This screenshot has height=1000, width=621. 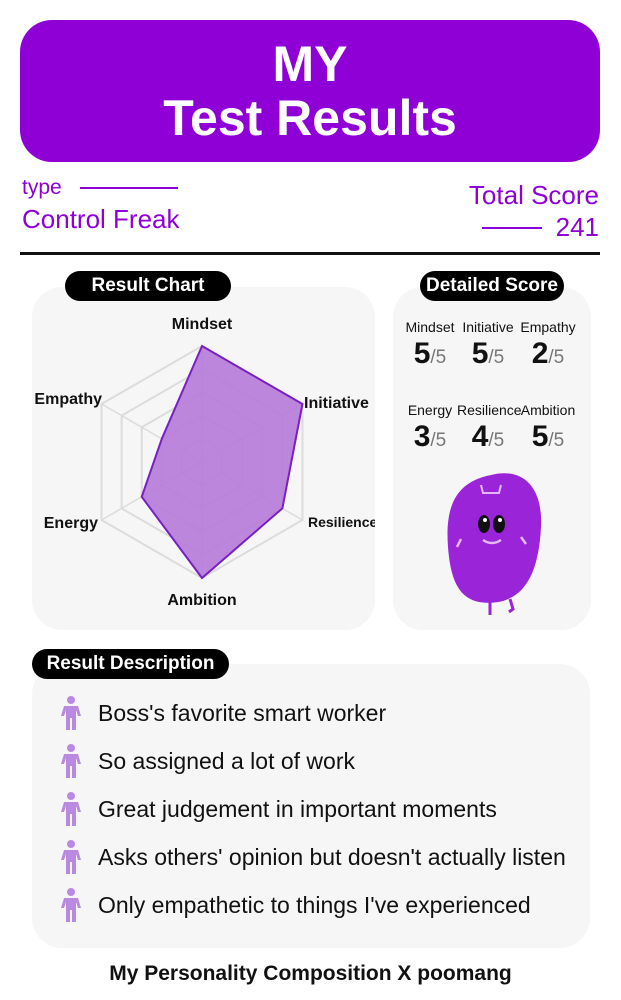 What do you see at coordinates (202, 324) in the screenshot?
I see `axis-label-mindset: Mindset` at bounding box center [202, 324].